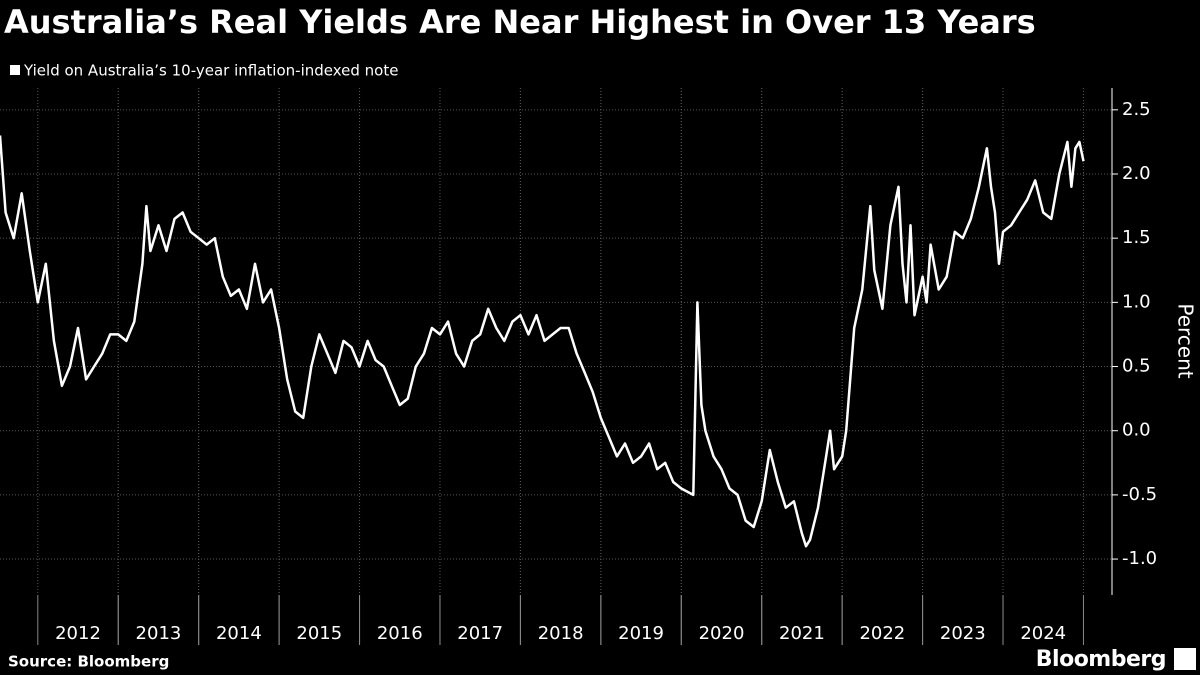 This screenshot has height=675, width=1200. I want to click on brand: Bloomberg, so click(1101, 659).